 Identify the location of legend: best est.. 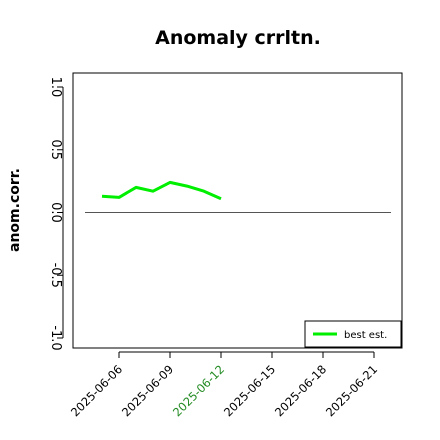
(353, 334).